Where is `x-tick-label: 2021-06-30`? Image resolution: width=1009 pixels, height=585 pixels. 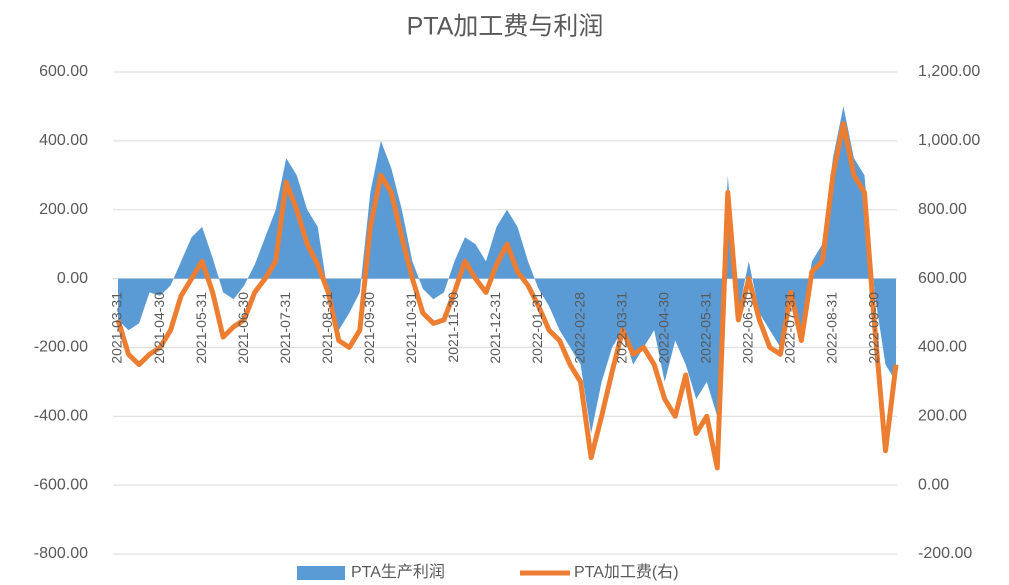 x-tick-label: 2021-06-30 is located at coordinates (243, 328).